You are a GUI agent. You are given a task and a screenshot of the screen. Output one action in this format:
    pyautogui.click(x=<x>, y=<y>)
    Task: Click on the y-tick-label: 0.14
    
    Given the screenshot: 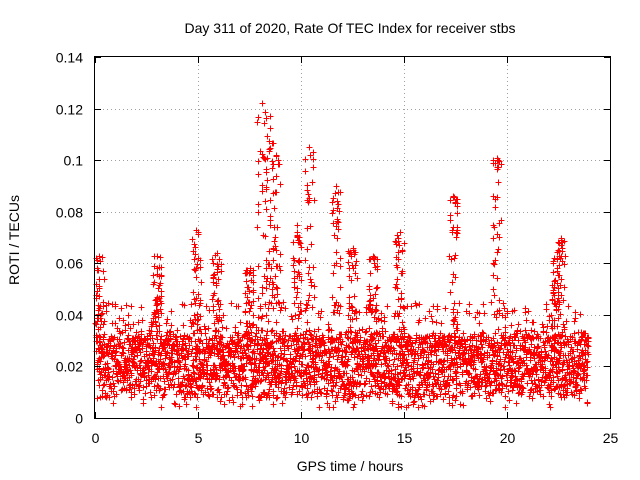 What is the action you would take?
    pyautogui.click(x=69, y=58)
    